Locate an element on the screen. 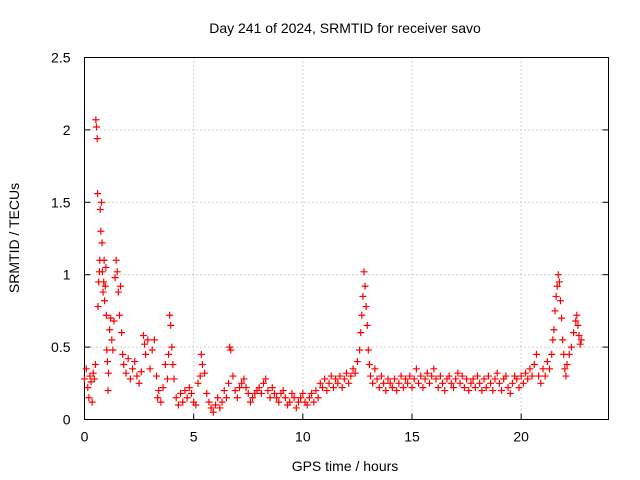 The height and width of the screenshot is (480, 640). y-tick-label: 0 is located at coordinates (67, 420).